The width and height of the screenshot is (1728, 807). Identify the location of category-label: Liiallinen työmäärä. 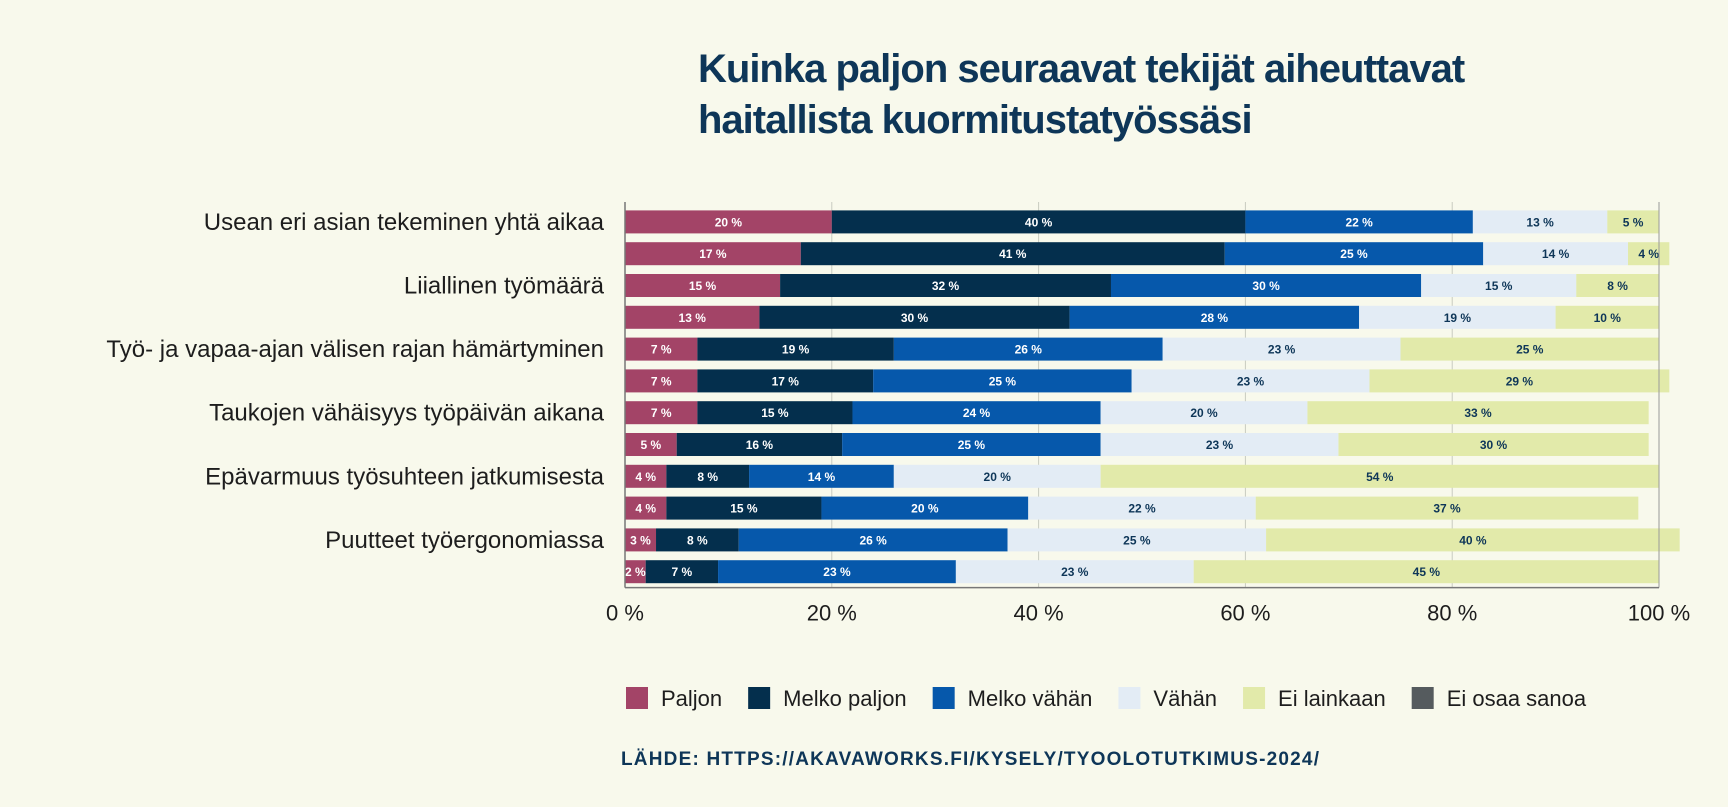
(504, 286).